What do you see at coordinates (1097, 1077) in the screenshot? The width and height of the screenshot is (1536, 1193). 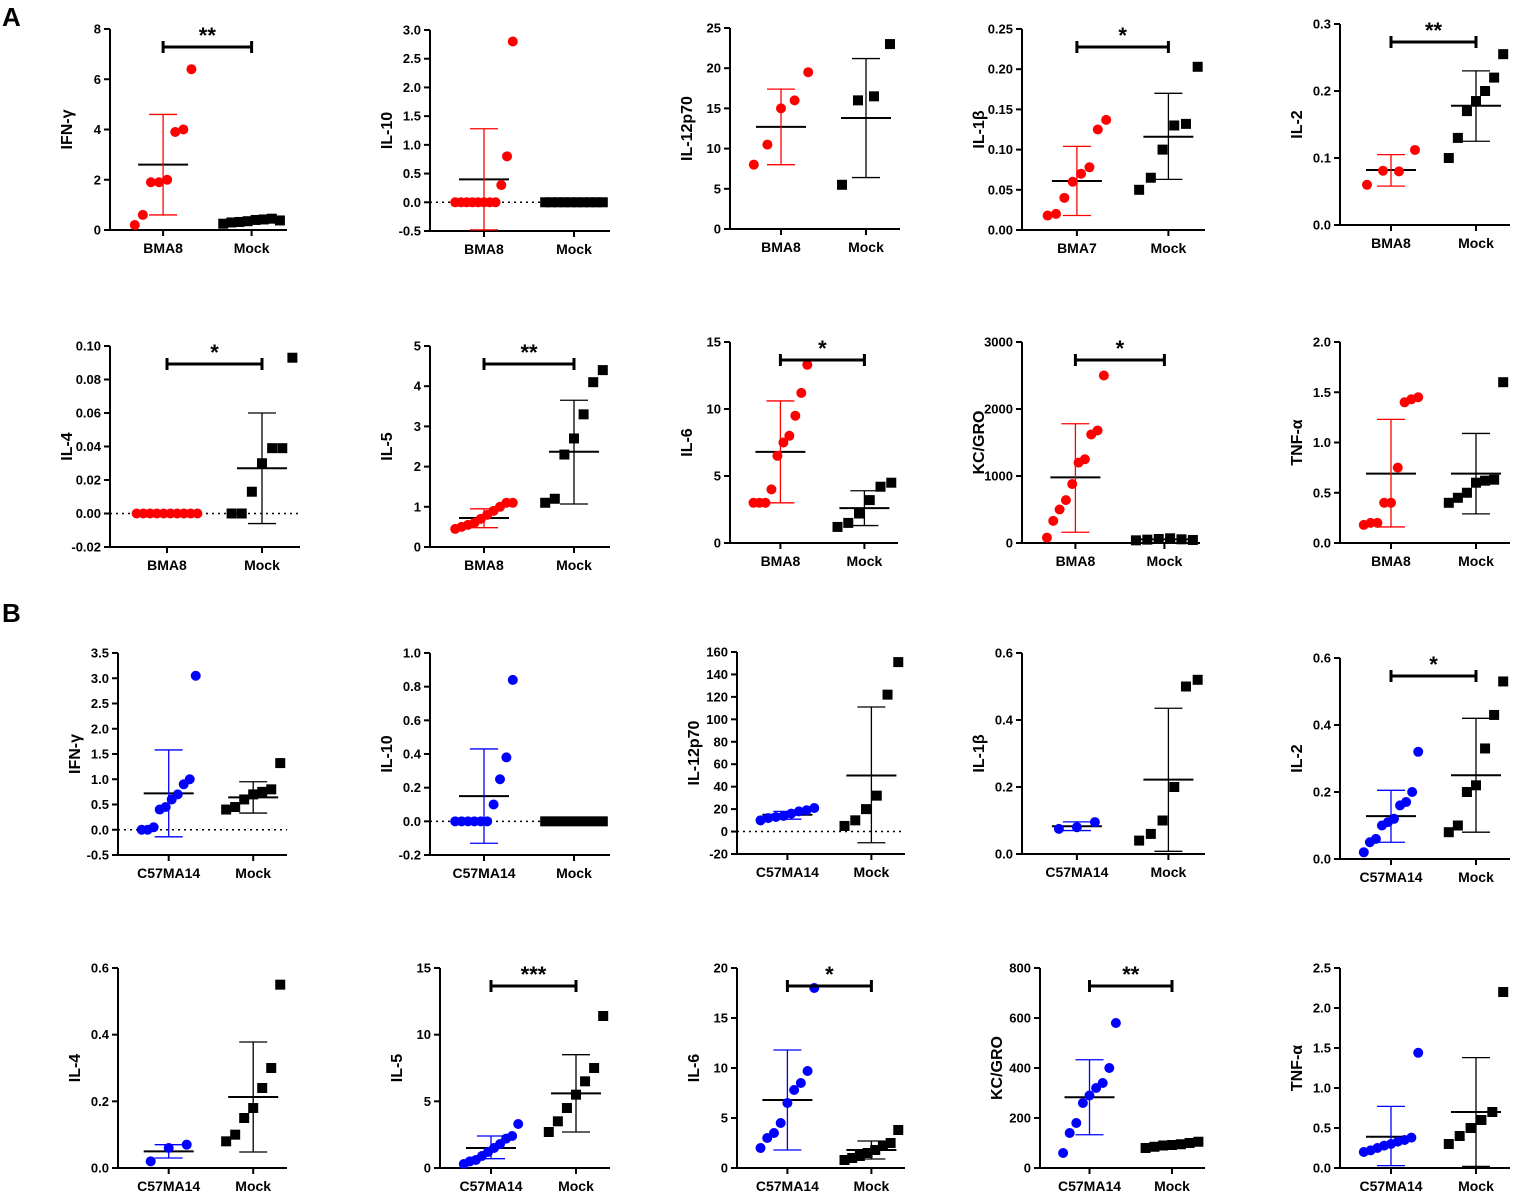 I see `chart-b9: 0 200 400 600 800 C57MA14 Mock KC/GRO **` at bounding box center [1097, 1077].